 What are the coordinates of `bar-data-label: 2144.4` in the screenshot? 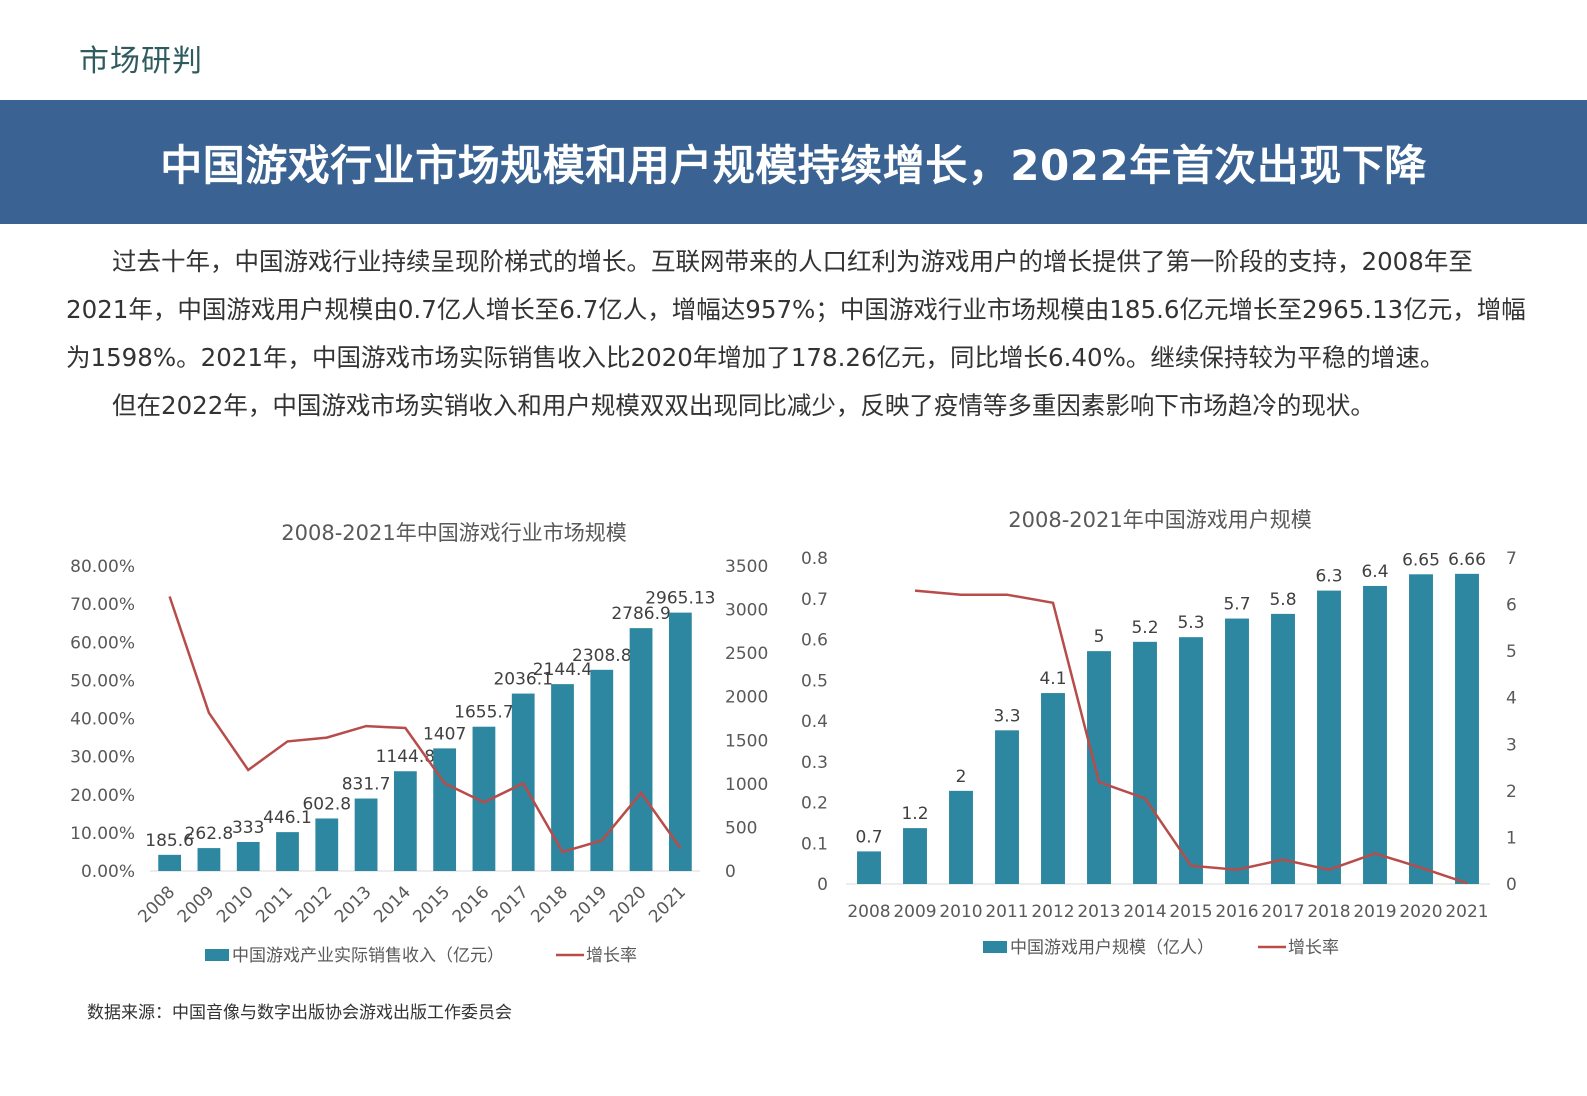 It's located at (562, 670).